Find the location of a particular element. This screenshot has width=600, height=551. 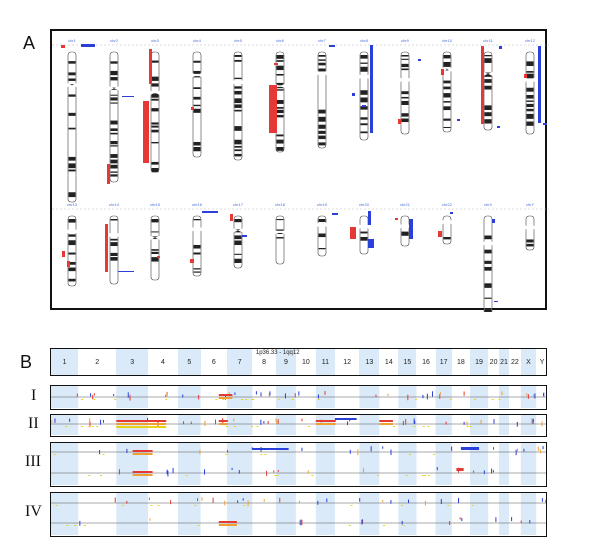

chromosome-number-label: 21 is located at coordinates (504, 362).